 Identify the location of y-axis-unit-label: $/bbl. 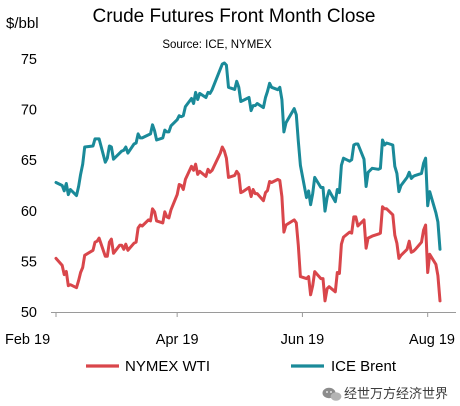
(22, 23).